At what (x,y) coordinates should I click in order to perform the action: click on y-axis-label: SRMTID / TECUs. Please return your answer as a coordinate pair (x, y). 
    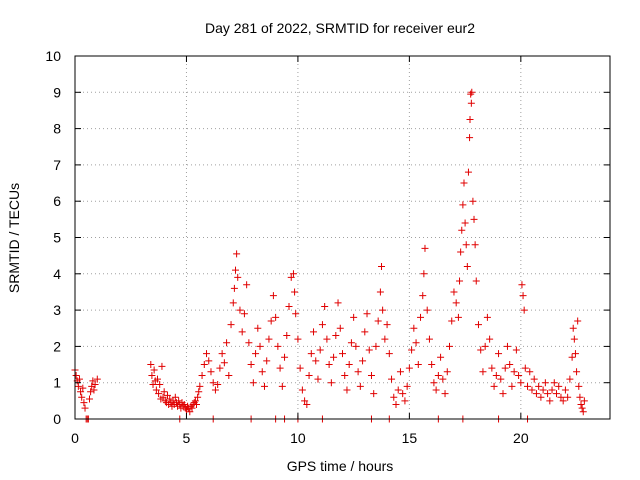
    Looking at the image, I should click on (14, 238).